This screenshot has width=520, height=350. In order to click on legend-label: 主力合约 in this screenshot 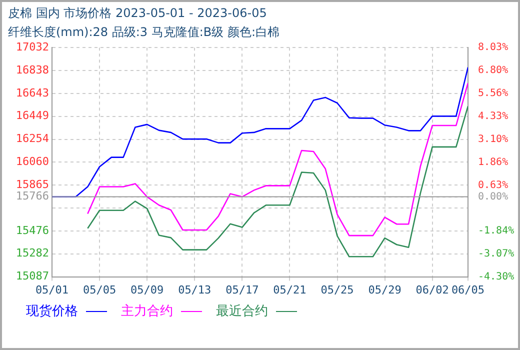, I will do `click(147, 311)`.